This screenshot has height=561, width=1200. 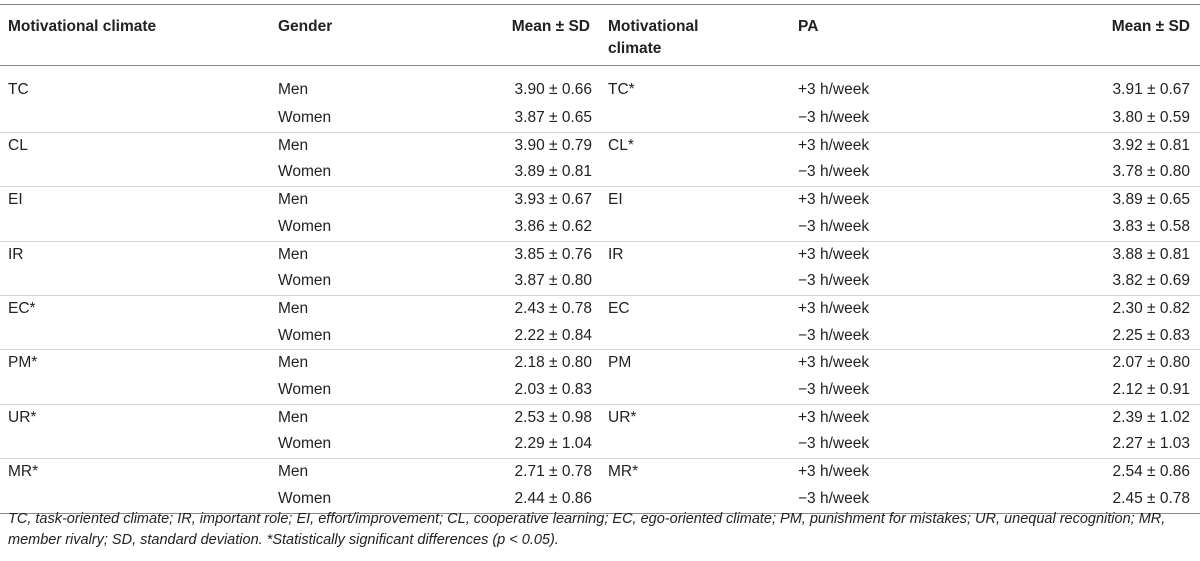 I want to click on cell-mean-sd-pa: 3.78 ± 0.80, so click(x=1151, y=172).